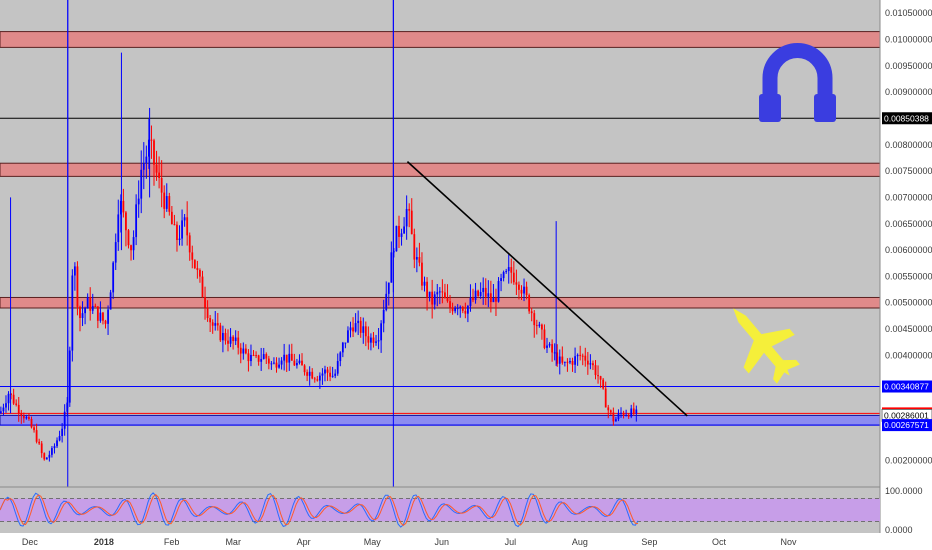 The width and height of the screenshot is (932, 550). Describe the element at coordinates (649, 542) in the screenshot. I see `time-tick-label: Sep` at that location.